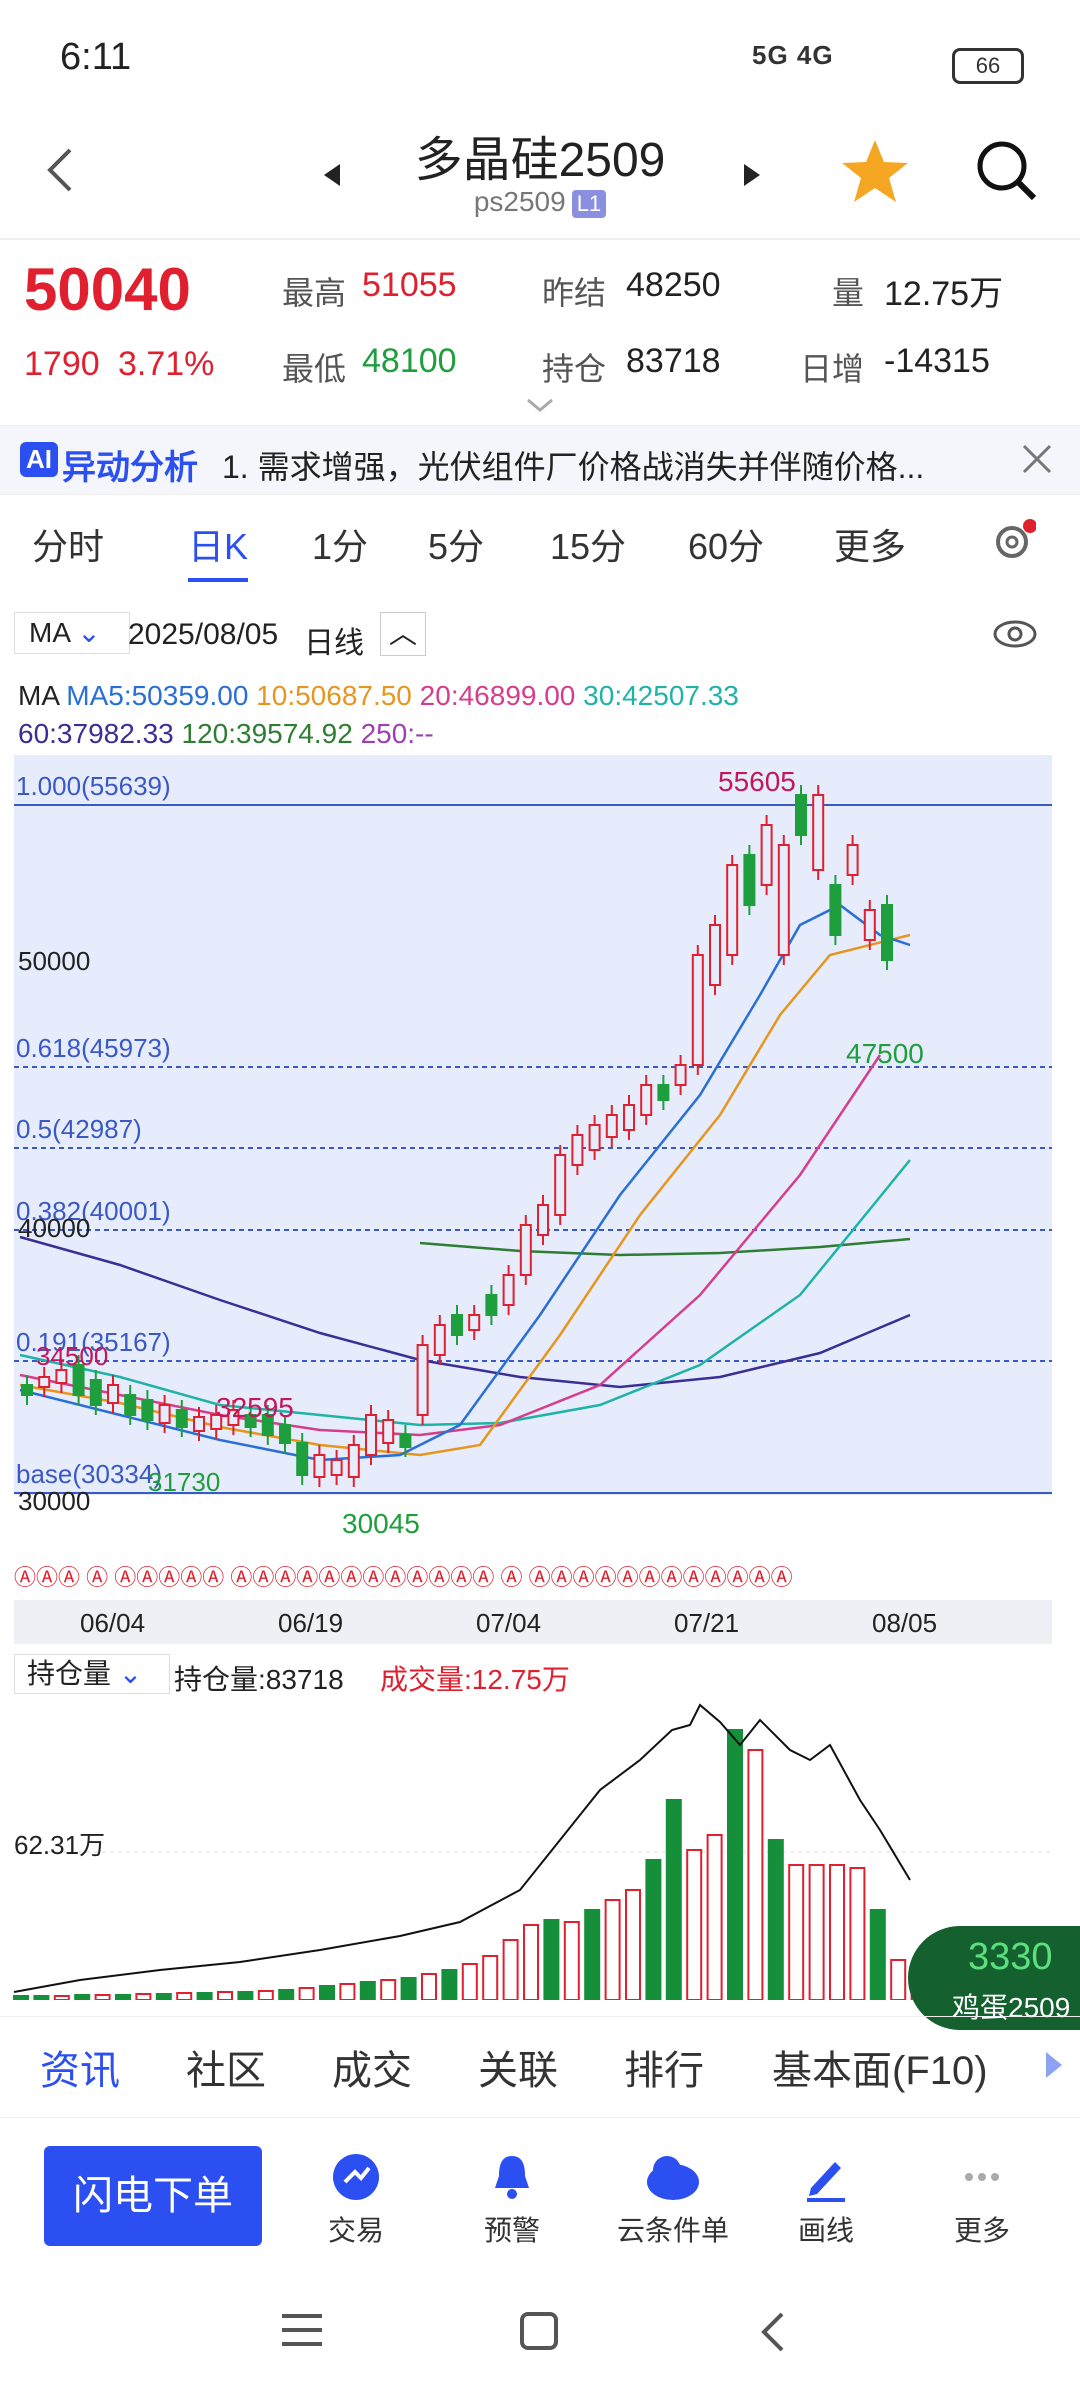 This screenshot has height=2400, width=1080. I want to click on indicator-select: MA ⌄, so click(72, 633).